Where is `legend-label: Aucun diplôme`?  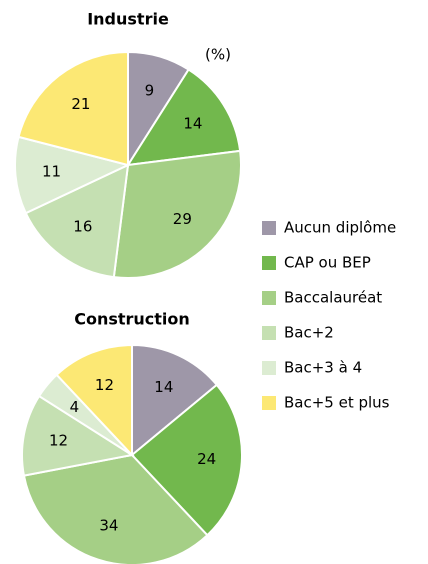 legend-label: Aucun diplôme is located at coordinates (340, 228).